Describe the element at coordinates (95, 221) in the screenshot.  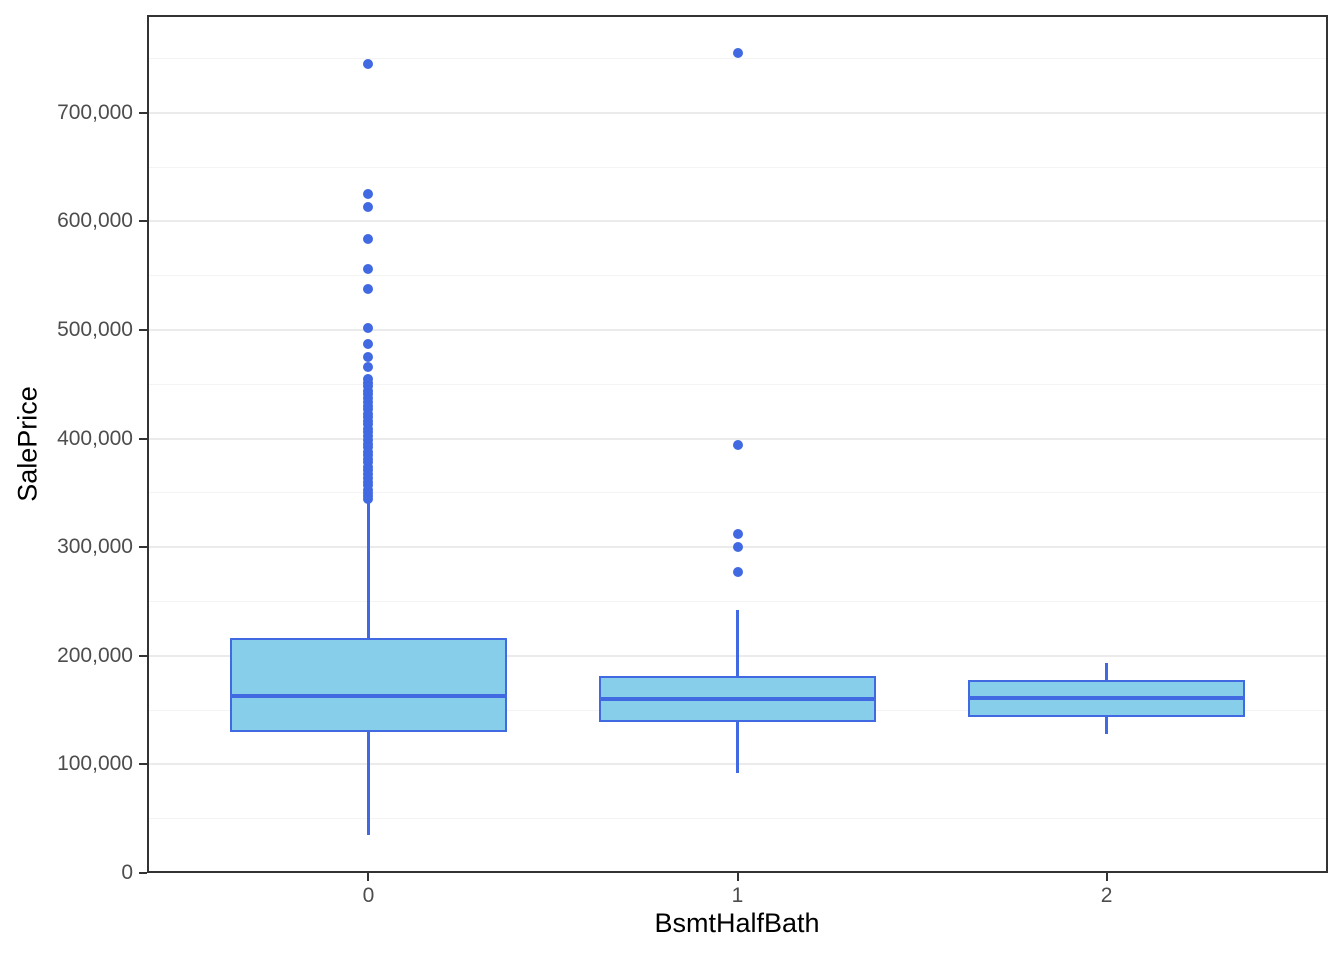
I see `y-tick-label: 600,000` at that location.